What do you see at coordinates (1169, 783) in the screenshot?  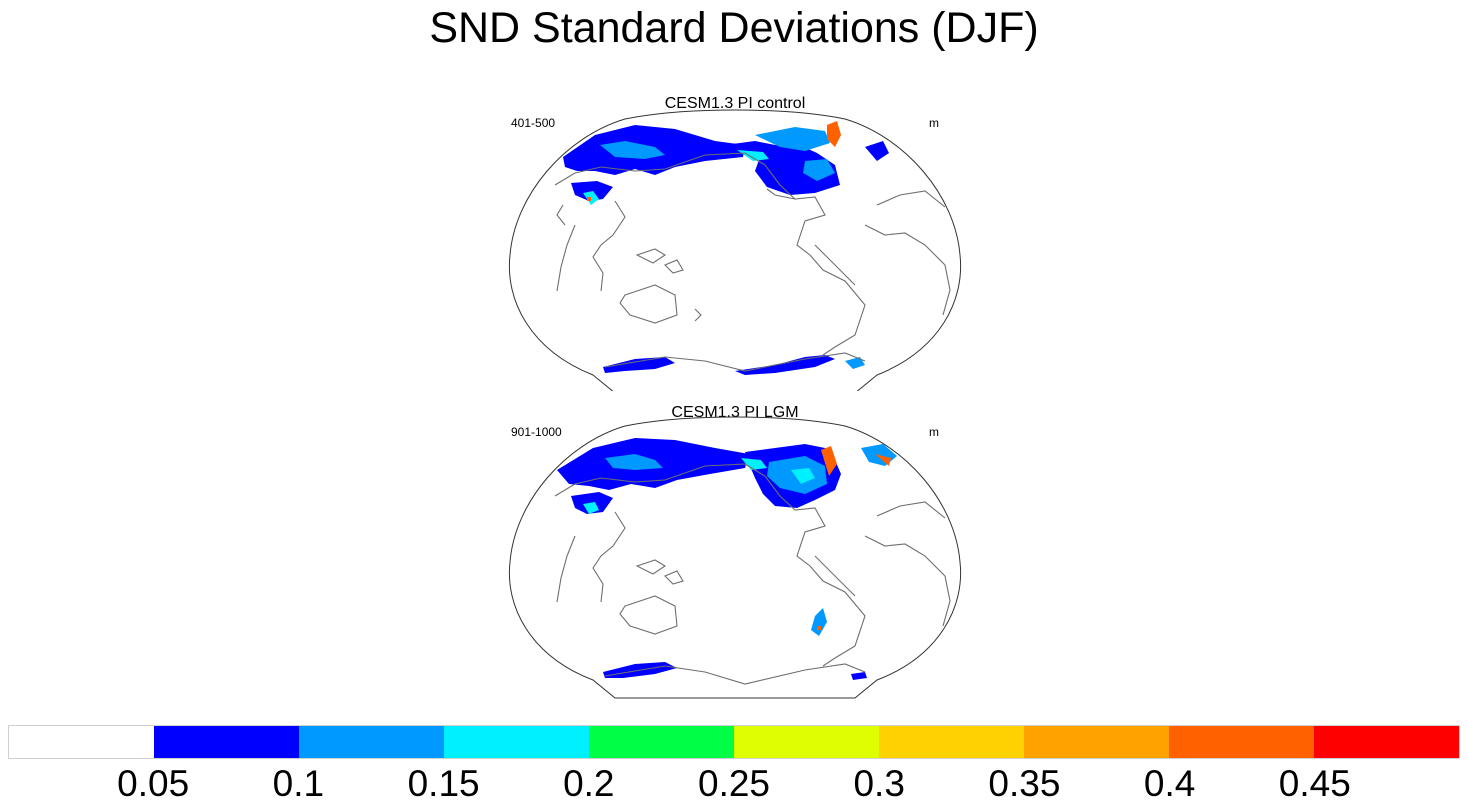 I see `colorbar-tick-label: 0.4` at bounding box center [1169, 783].